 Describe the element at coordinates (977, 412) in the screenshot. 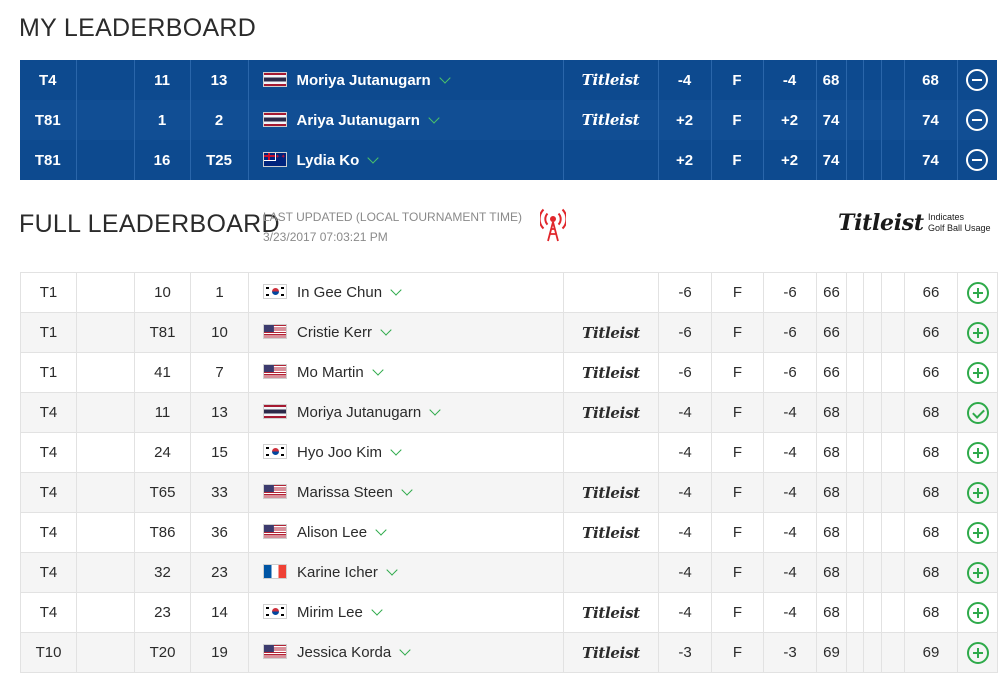

I see `check-circle-icon` at that location.